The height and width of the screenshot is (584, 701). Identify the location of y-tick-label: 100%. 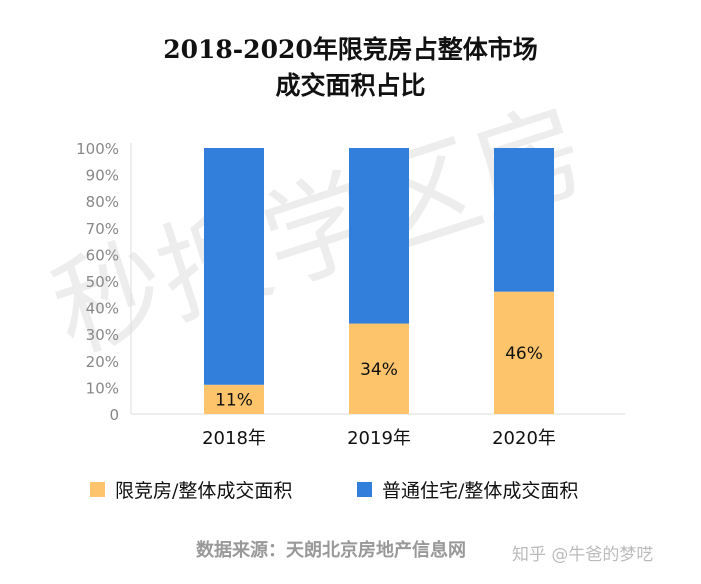
(97, 149).